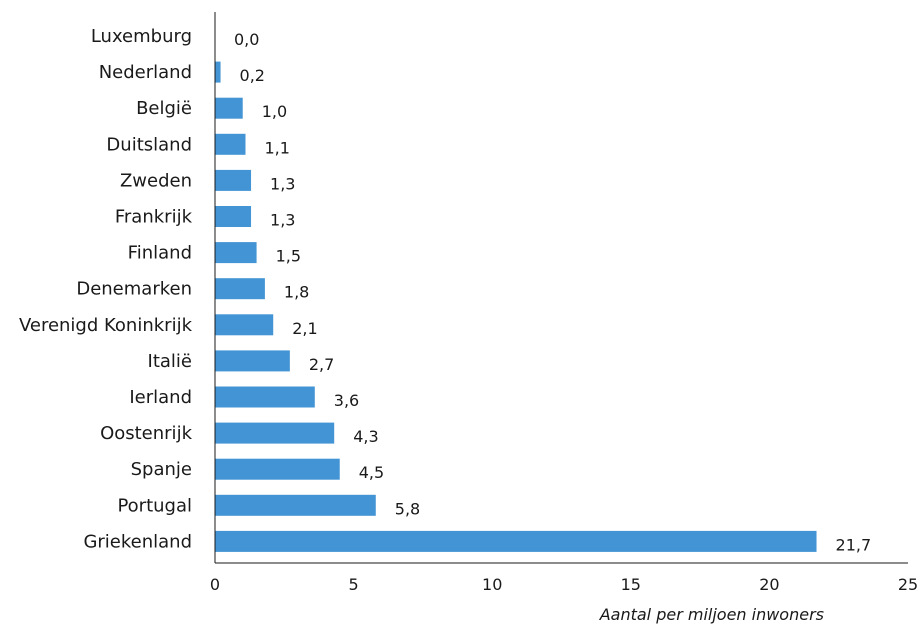 This screenshot has width=922, height=625. I want to click on category-label-3: Duitsland, so click(149, 144).